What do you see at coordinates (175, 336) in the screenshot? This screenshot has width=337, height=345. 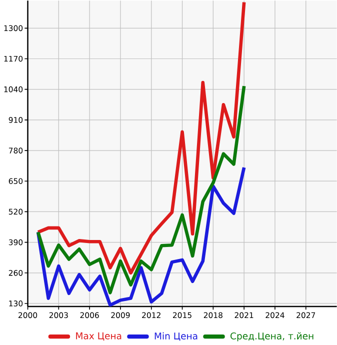 I see `legend-label: Min Цена` at bounding box center [175, 336].